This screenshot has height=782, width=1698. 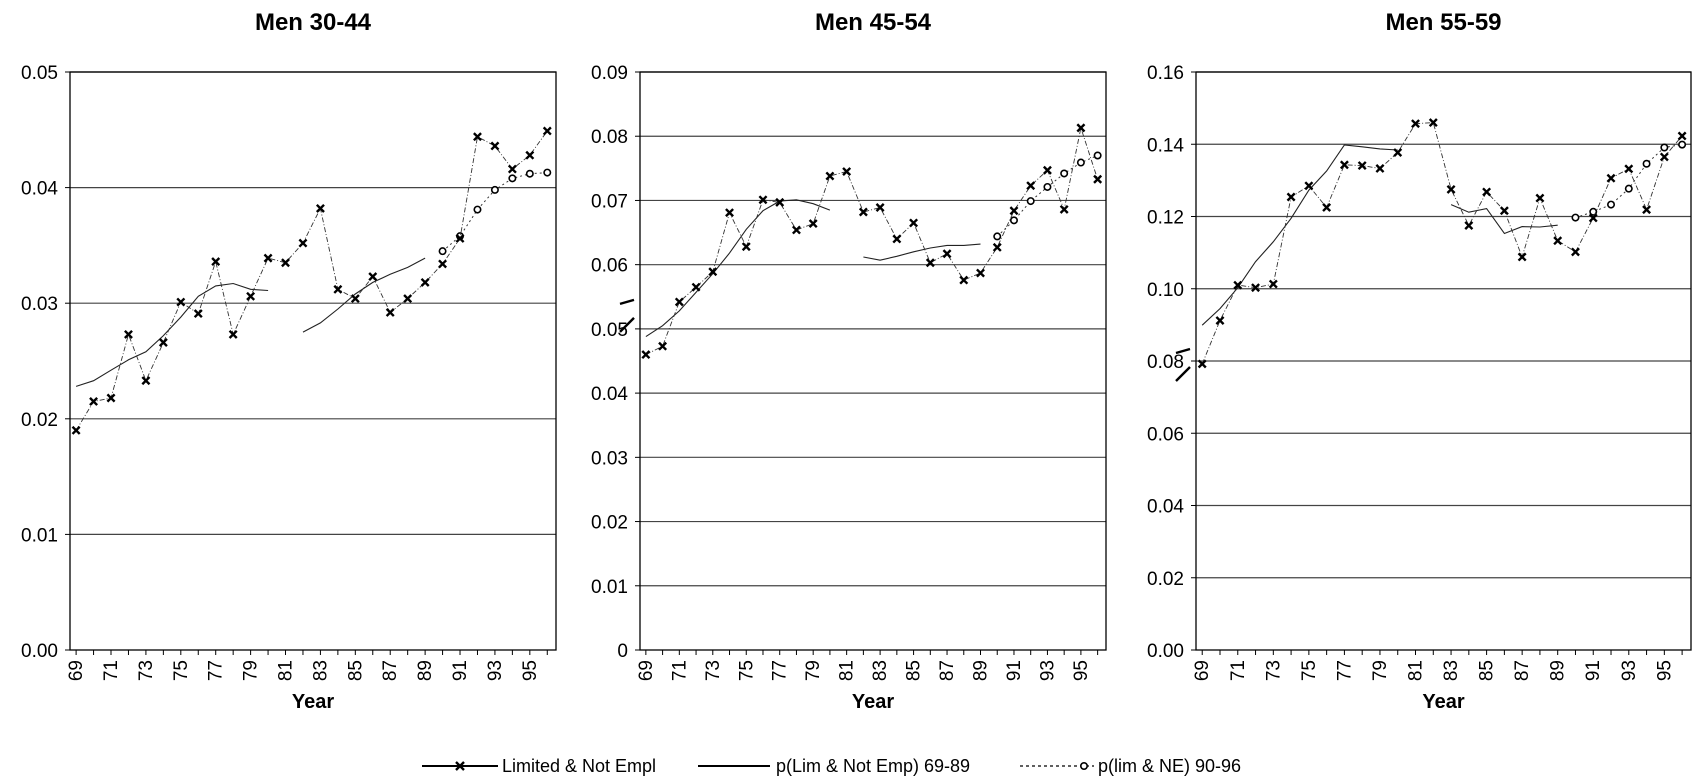 I want to click on x-tick-label: 77, so click(x=1344, y=670).